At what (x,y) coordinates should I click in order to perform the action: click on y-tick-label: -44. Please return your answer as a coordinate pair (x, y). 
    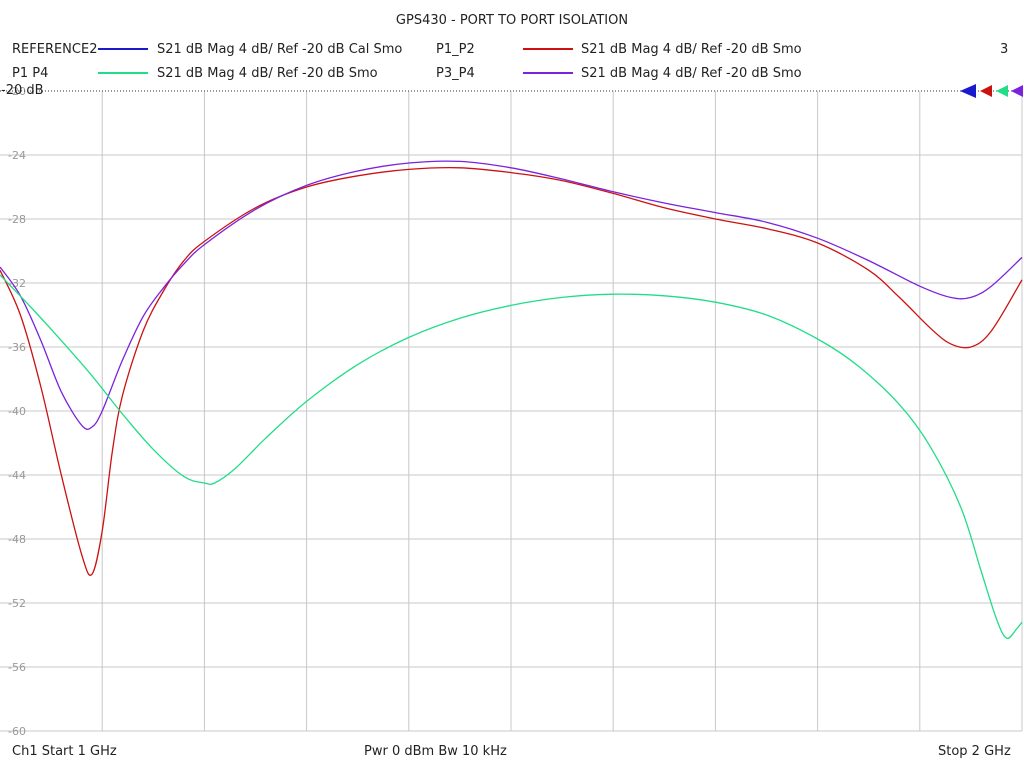
    Looking at the image, I should click on (17, 475).